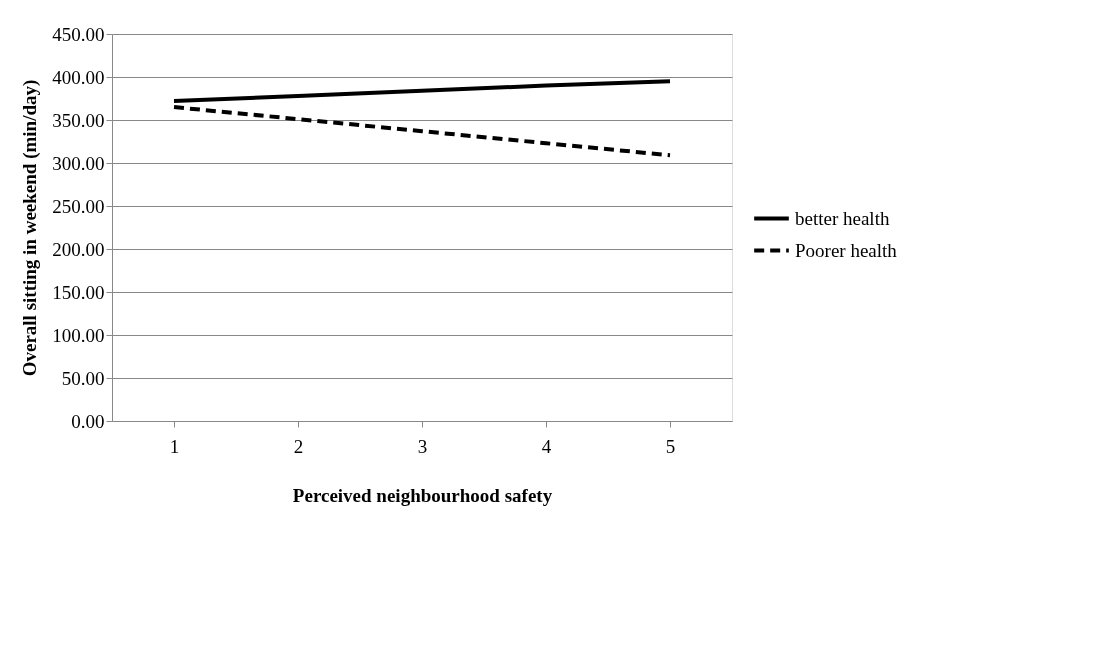 The image size is (1094, 655). I want to click on x-tick-label: 4, so click(546, 446).